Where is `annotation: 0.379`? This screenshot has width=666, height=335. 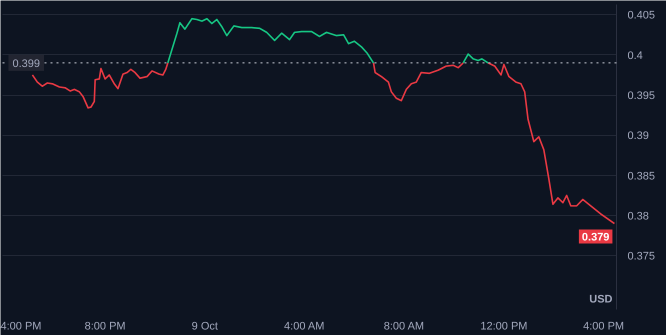 annotation: 0.379 is located at coordinates (596, 238).